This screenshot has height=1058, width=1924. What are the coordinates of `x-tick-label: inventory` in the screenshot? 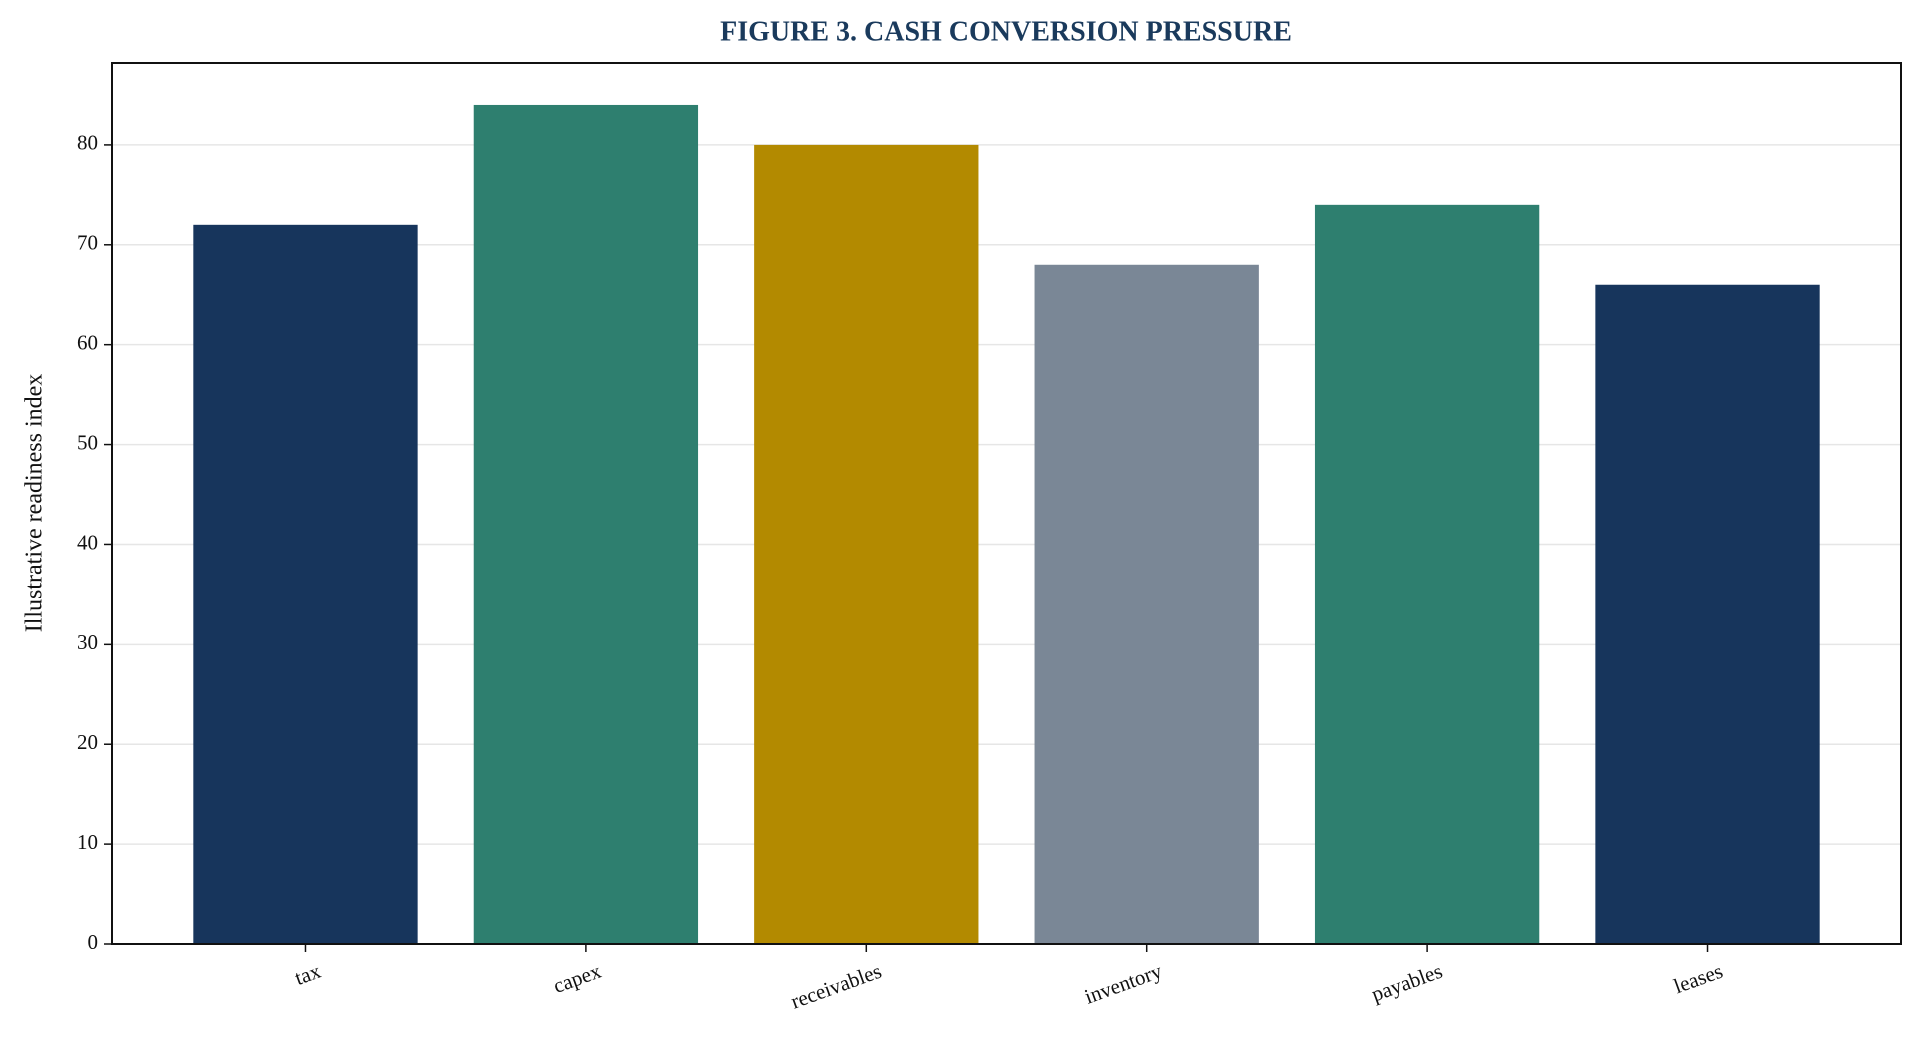 It's located at (1123, 983).